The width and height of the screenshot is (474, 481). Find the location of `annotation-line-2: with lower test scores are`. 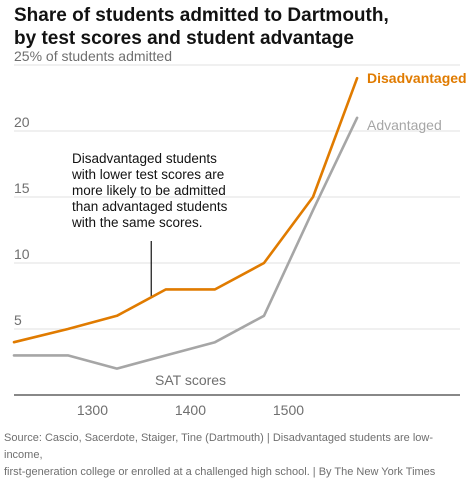

annotation-line-2: with lower test scores are is located at coordinates (147, 174).